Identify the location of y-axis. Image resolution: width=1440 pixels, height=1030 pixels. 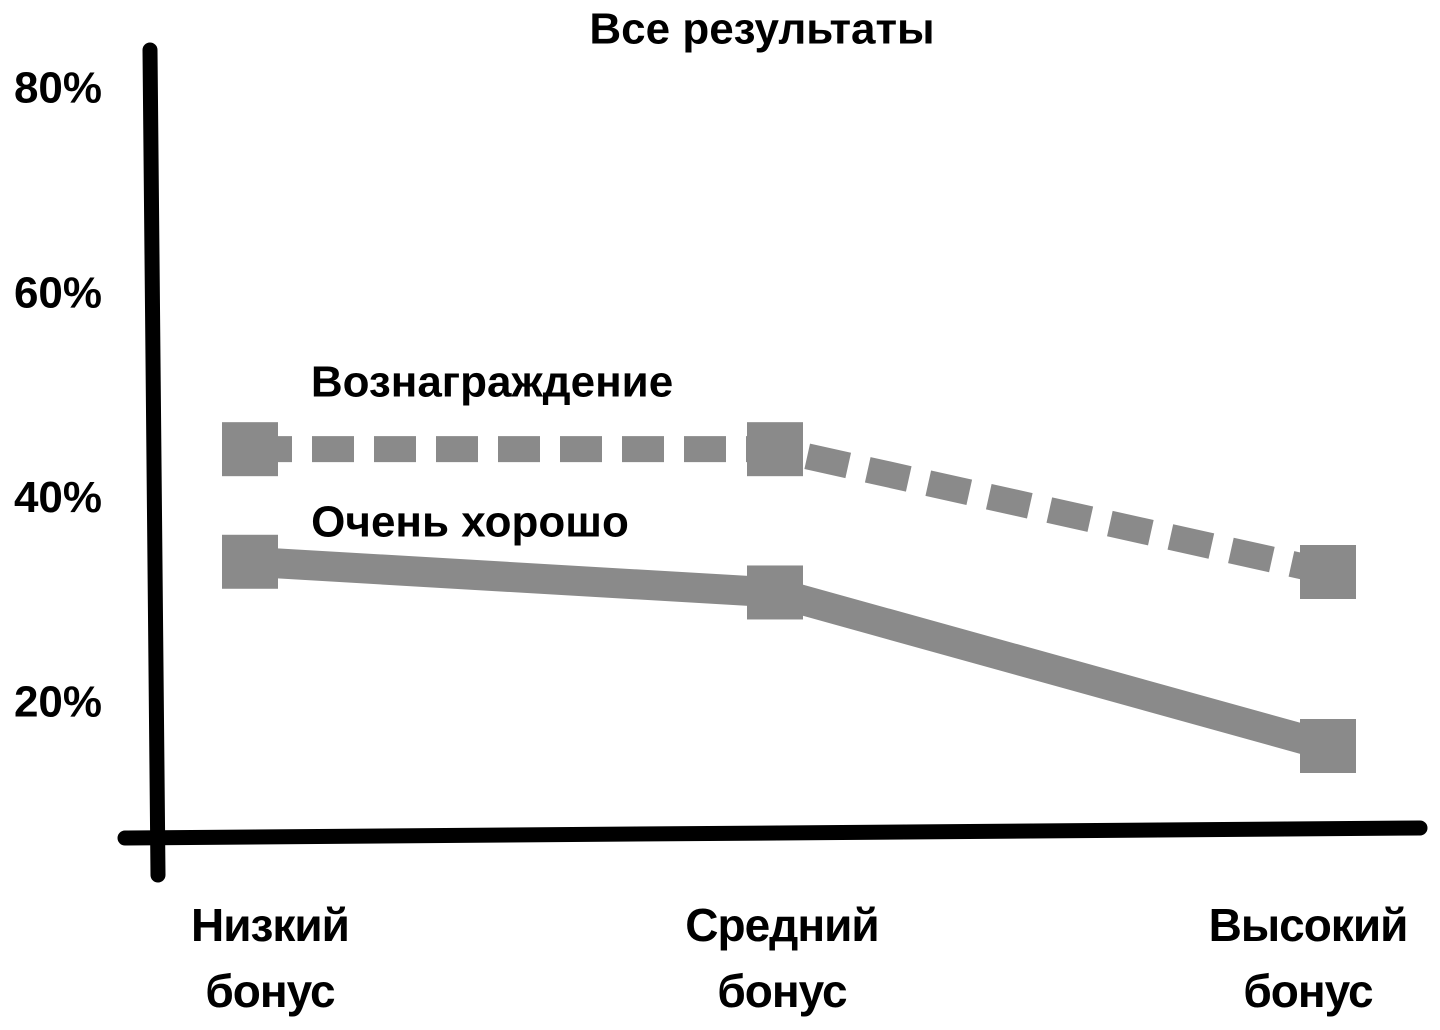
(154, 462).